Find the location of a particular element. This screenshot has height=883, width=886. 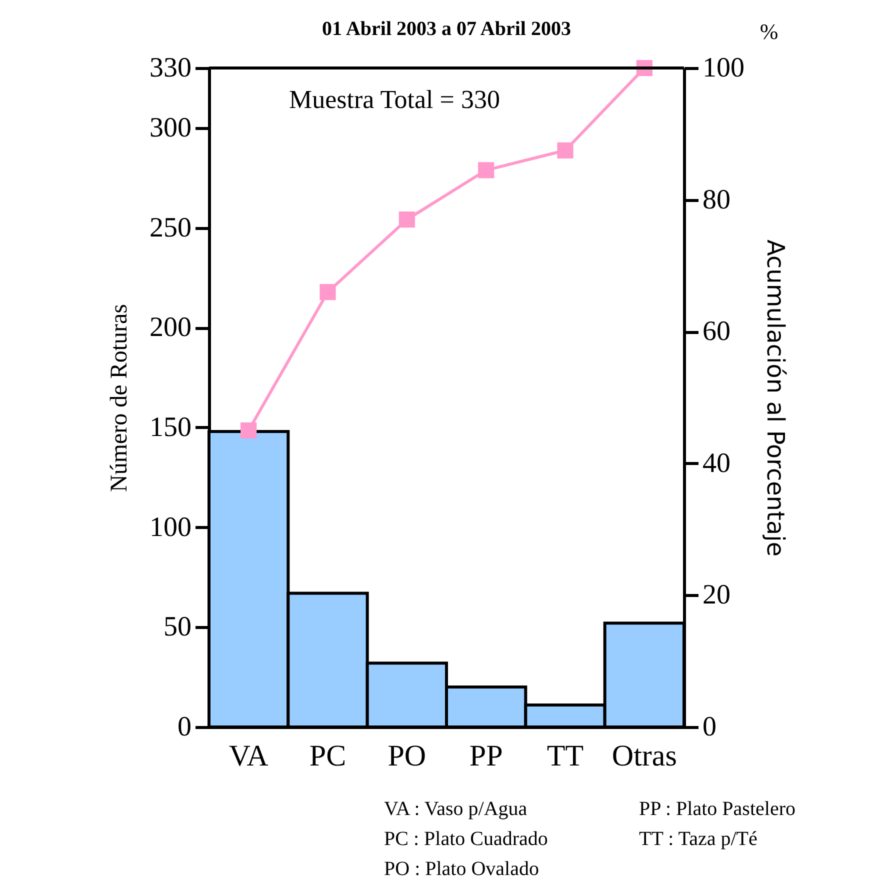

y-tick-label: 200 is located at coordinates (171, 328).